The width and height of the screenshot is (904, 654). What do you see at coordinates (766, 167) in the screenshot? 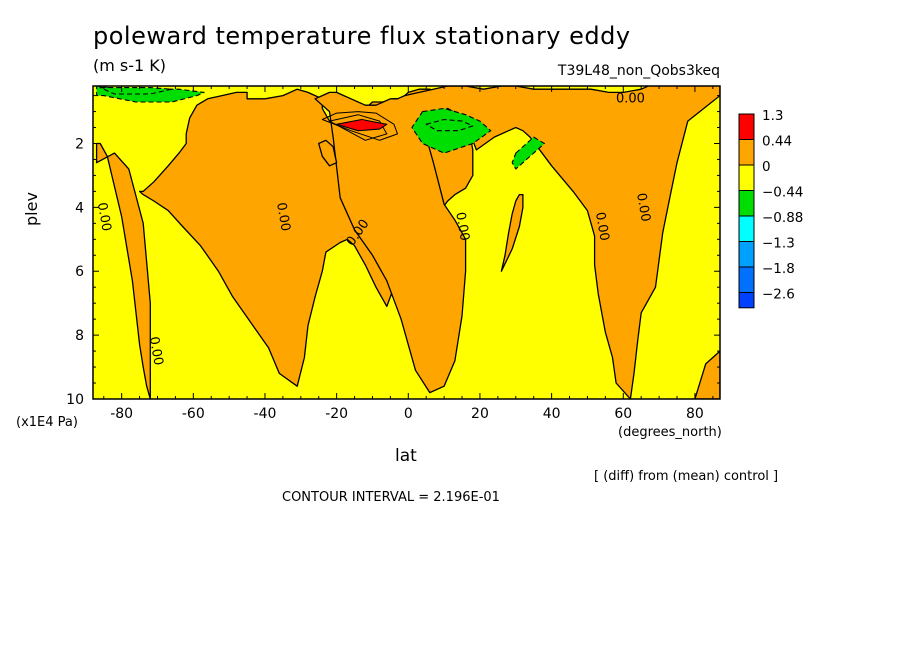
I see `colorbar-label: 0` at bounding box center [766, 167].